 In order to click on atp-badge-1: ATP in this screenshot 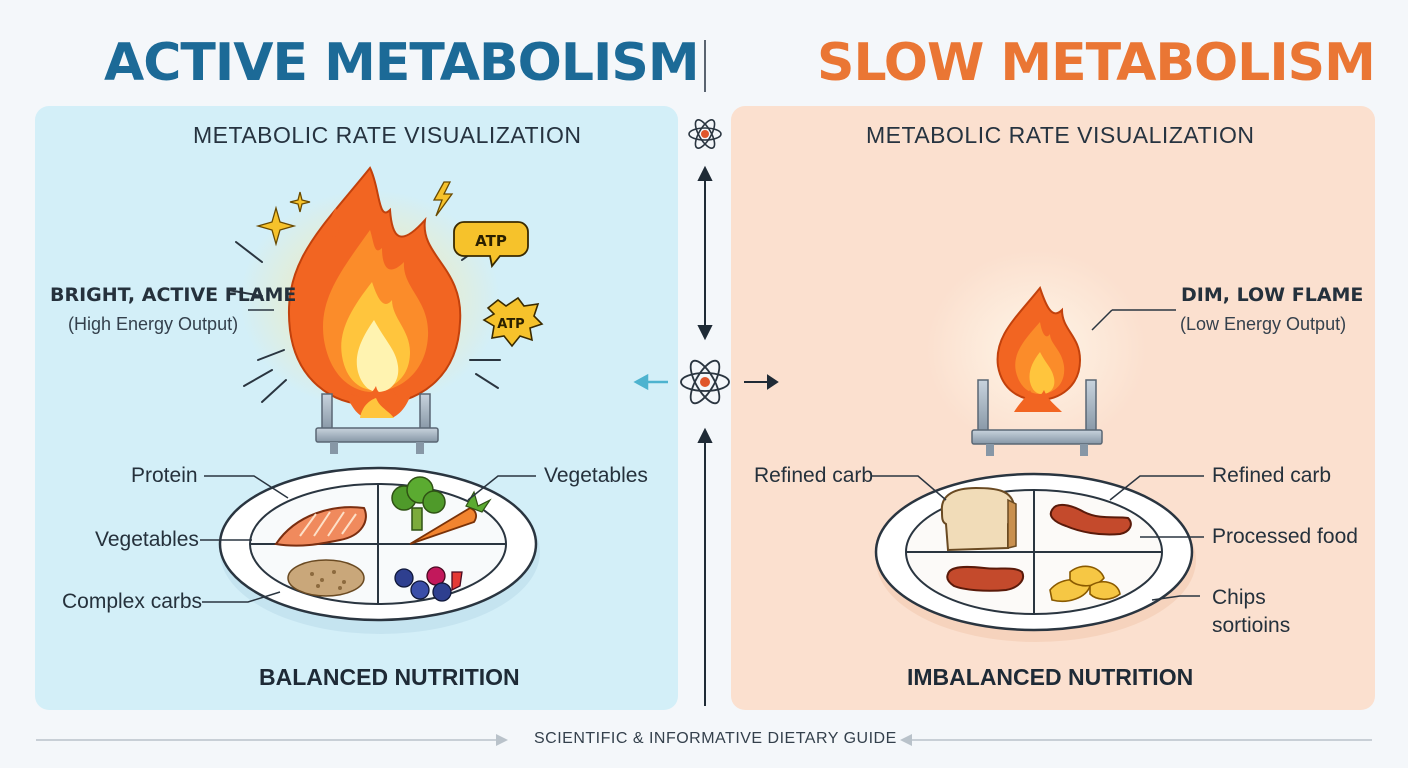, I will do `click(491, 245)`.